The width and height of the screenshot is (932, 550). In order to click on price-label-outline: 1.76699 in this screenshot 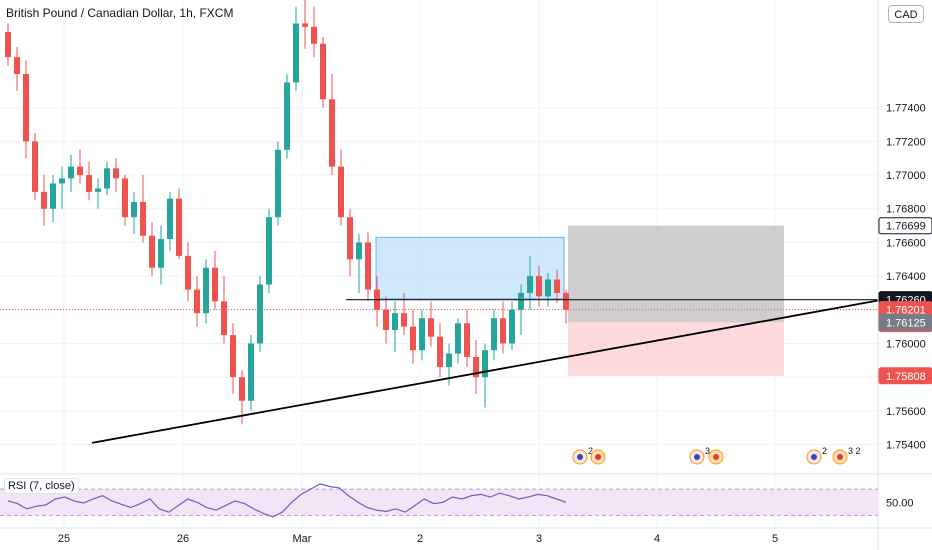, I will do `click(905, 226)`.